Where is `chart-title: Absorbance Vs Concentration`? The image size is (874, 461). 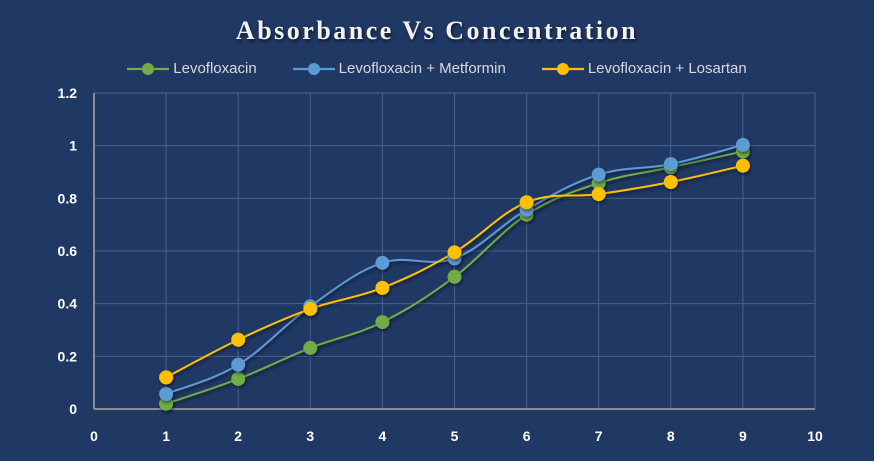
chart-title: Absorbance Vs Concentration is located at coordinates (437, 30).